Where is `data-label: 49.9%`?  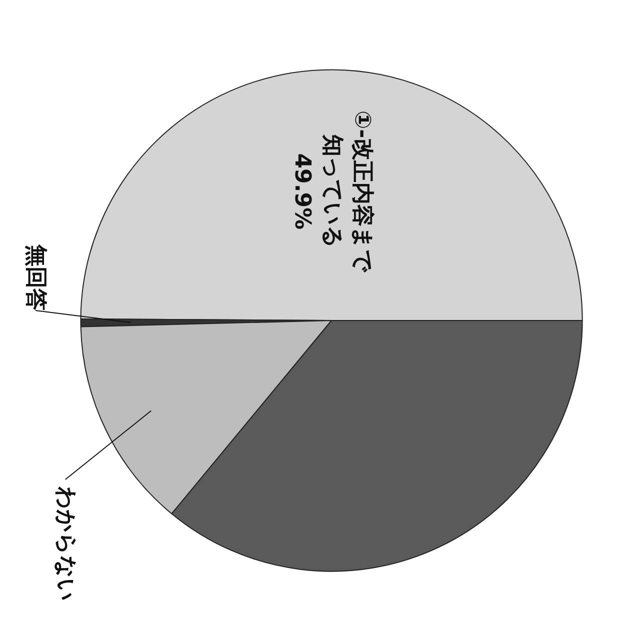 data-label: 49.9% is located at coordinates (301, 191).